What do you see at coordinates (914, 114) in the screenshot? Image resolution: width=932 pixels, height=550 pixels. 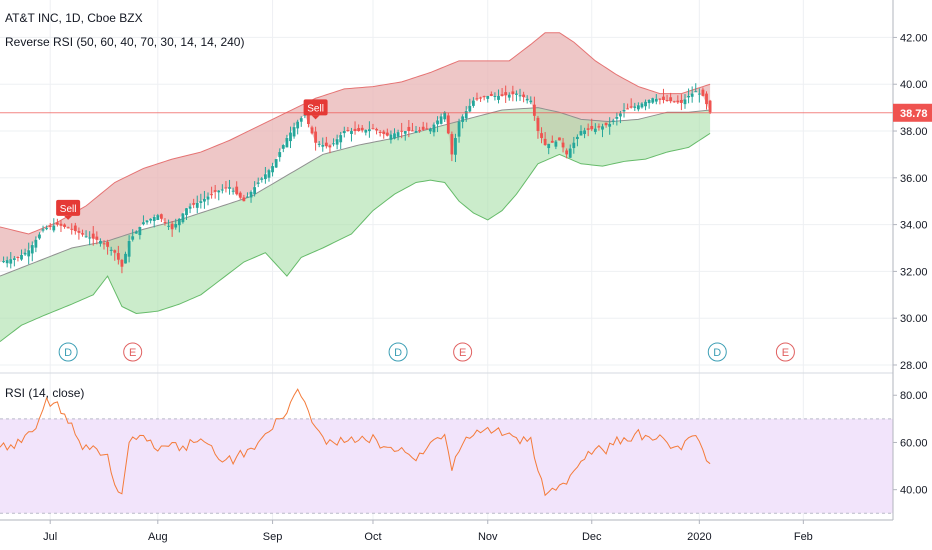 I see `last-price-label: 38.78` at bounding box center [914, 114].